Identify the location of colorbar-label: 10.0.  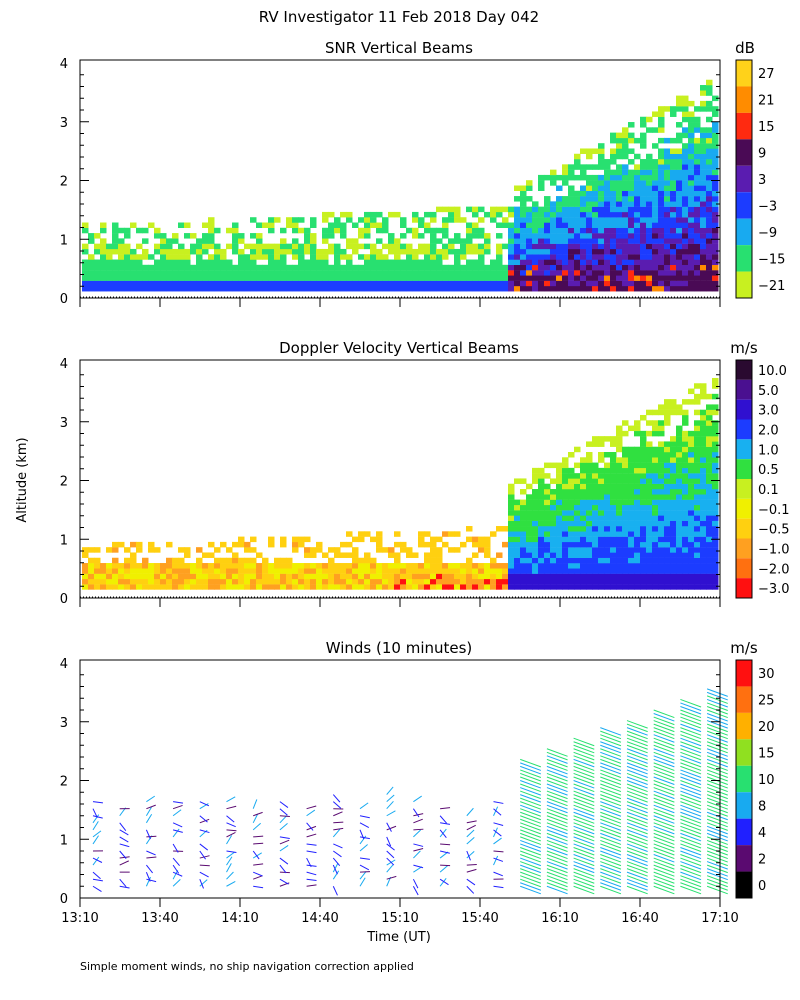
(772, 371).